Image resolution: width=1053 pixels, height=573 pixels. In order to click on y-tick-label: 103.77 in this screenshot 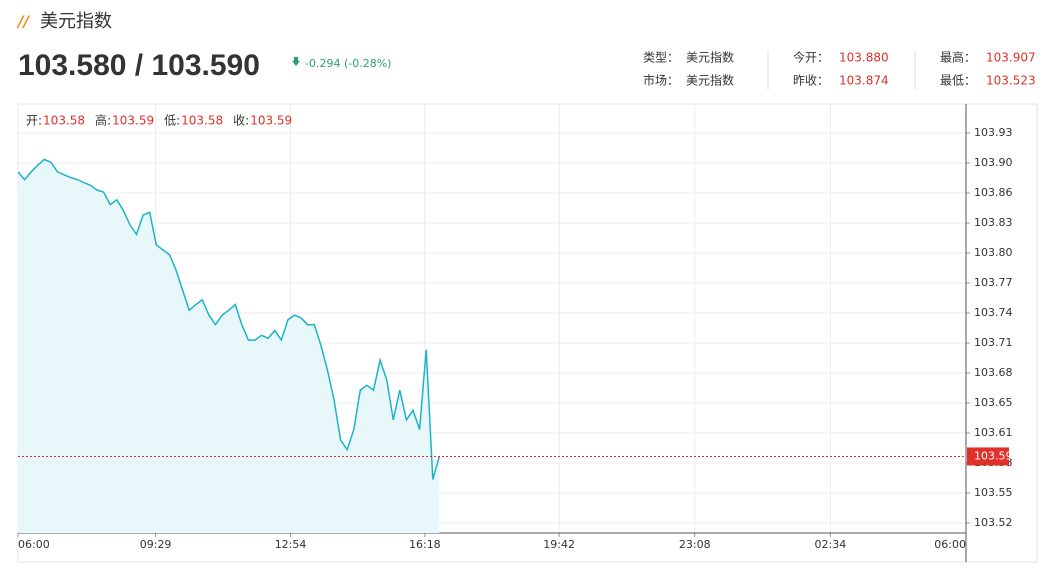, I will do `click(993, 282)`.